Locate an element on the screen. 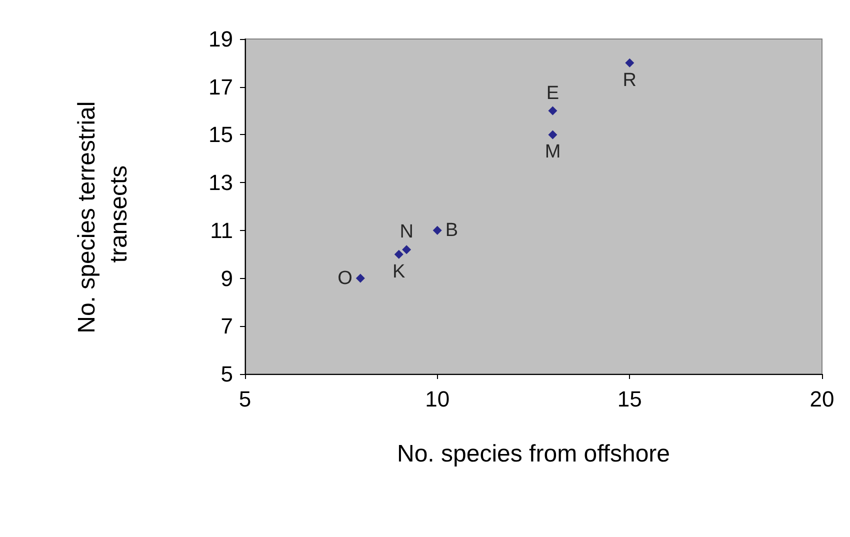  y-tick-label: 5 is located at coordinates (226, 374).